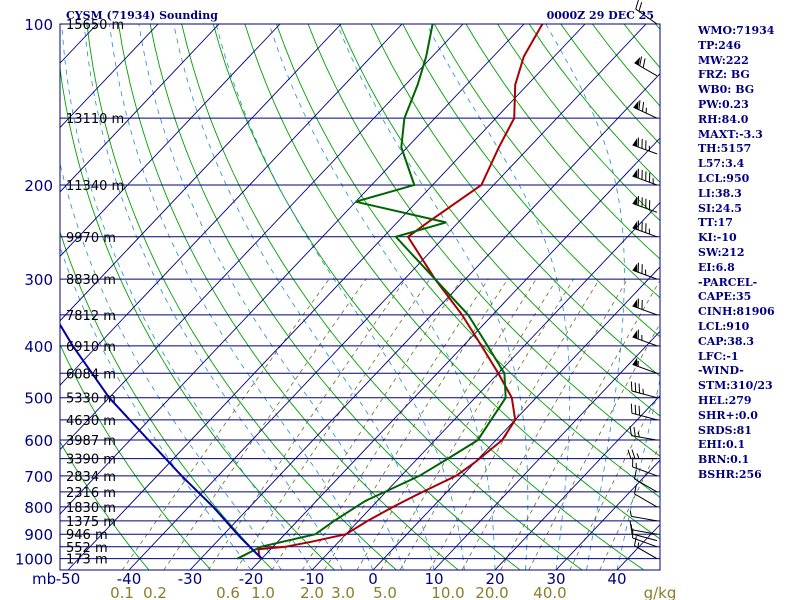 The image size is (800, 600). What do you see at coordinates (725, 400) in the screenshot?
I see `index-item: HEL:279` at bounding box center [725, 400].